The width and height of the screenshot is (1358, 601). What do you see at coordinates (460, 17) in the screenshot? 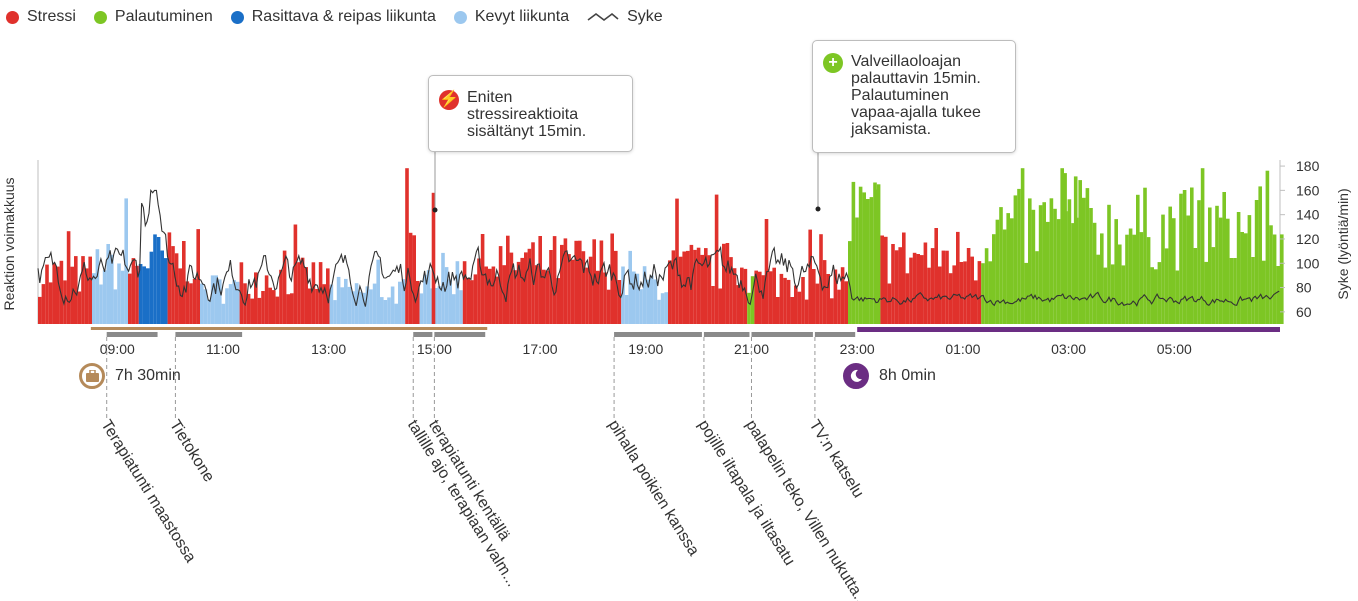
I see `legend-swatch` at bounding box center [460, 17].